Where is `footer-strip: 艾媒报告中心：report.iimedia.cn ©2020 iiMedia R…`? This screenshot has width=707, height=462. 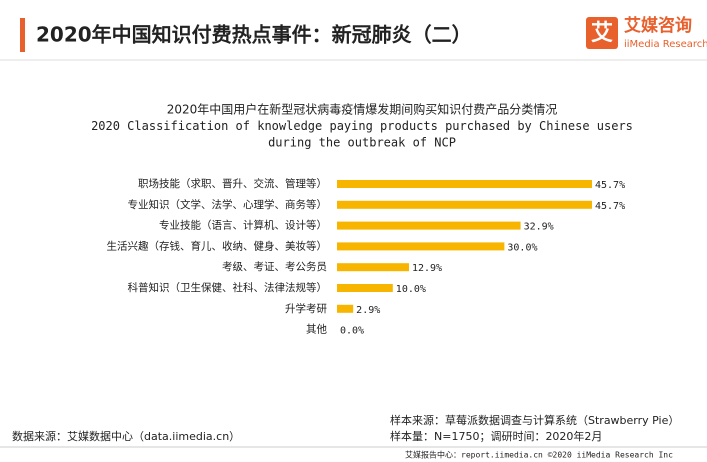
footer-strip: 艾媒报告中心：report.iimedia.cn ©2020 iiMedia R… is located at coordinates (539, 455).